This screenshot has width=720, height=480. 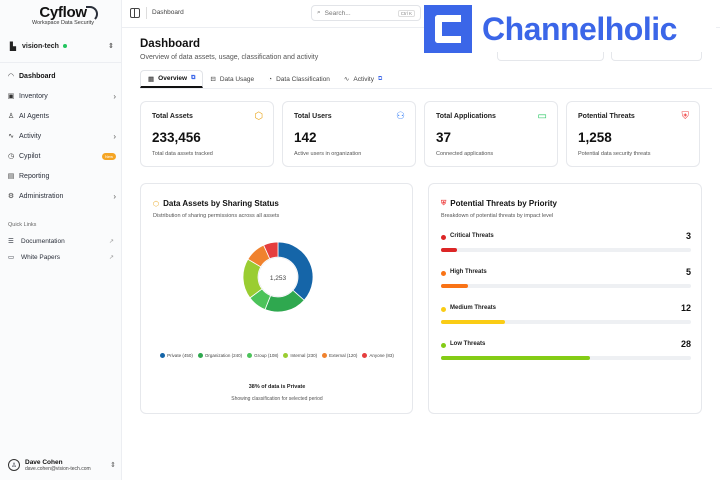 I want to click on stat-title: Total Applications, so click(x=466, y=116).